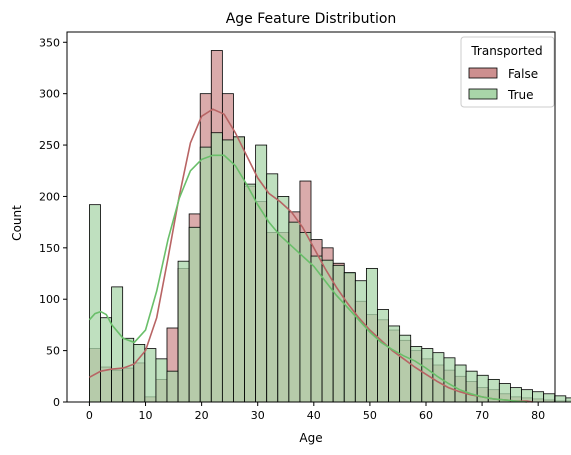 This screenshot has width=571, height=455. I want to click on legend: Transported False True, so click(507, 72).